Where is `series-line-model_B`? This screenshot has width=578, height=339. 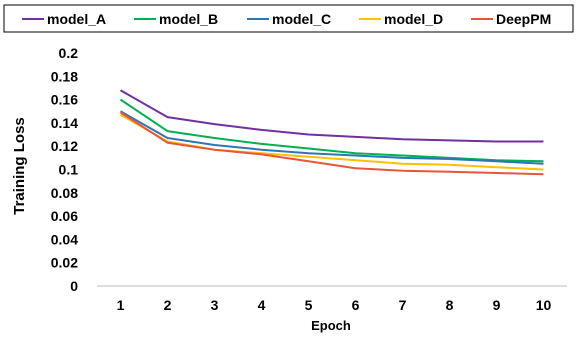 series-line-model_B is located at coordinates (331, 130).